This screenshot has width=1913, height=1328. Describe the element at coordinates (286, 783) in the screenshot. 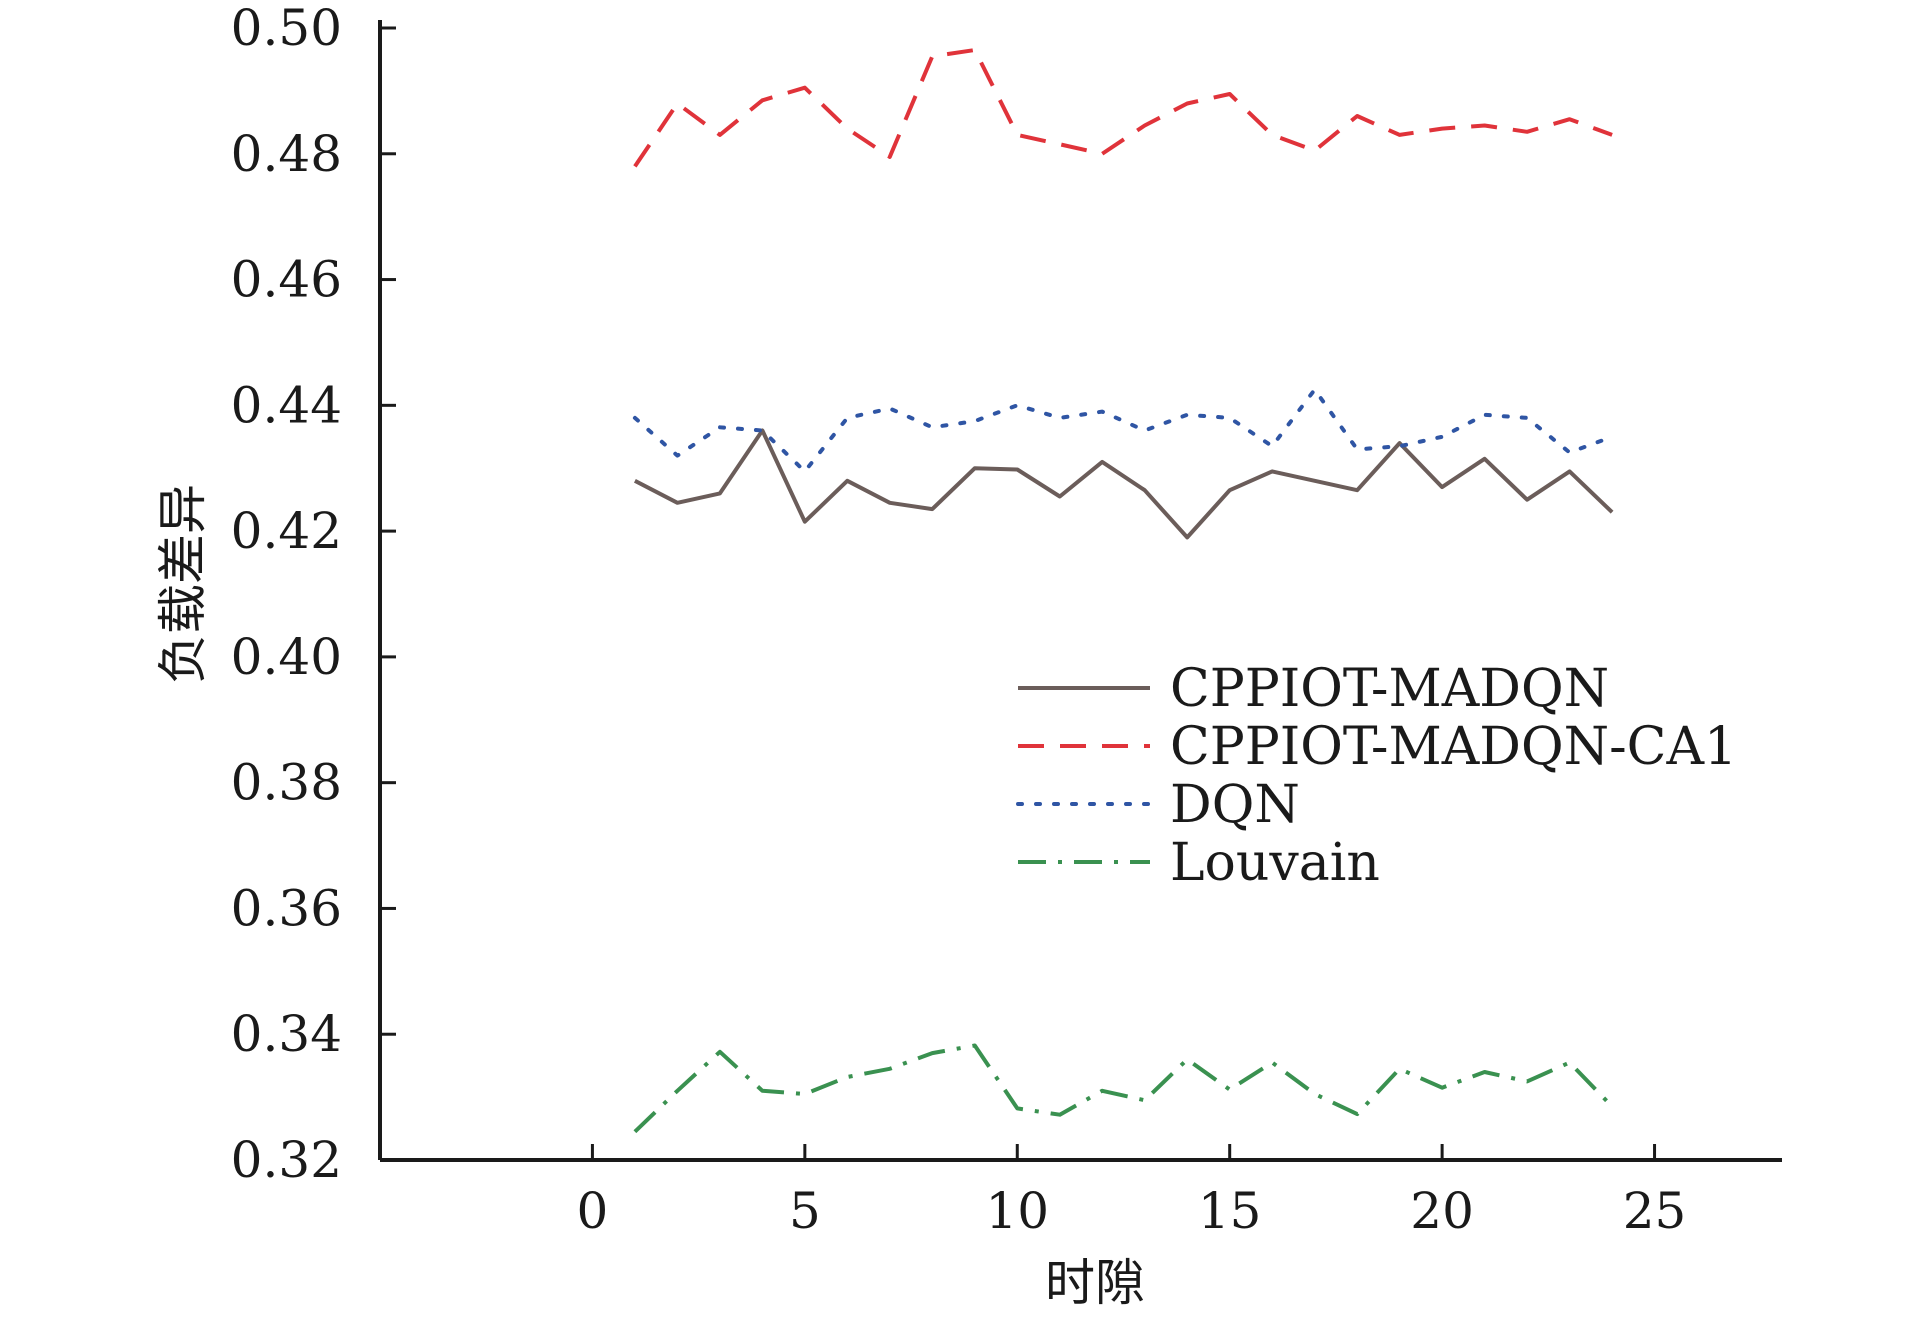

I see `y-tick-label: 0.38` at that location.